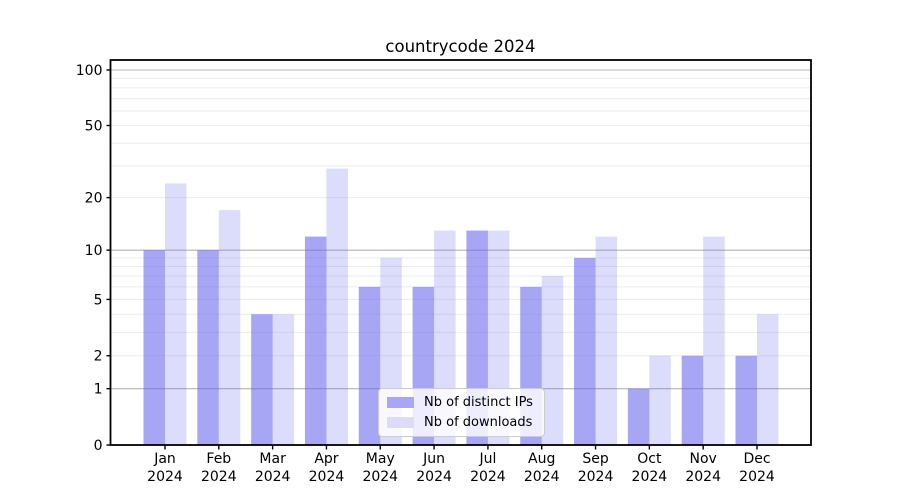 The image size is (900, 500). Describe the element at coordinates (541, 459) in the screenshot. I see `x-tick-label-month: Aug` at that location.